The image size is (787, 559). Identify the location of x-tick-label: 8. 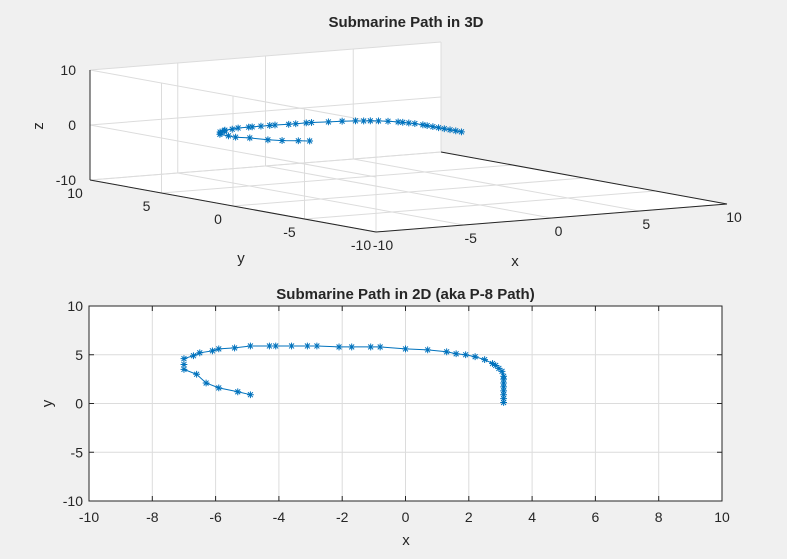
(659, 517).